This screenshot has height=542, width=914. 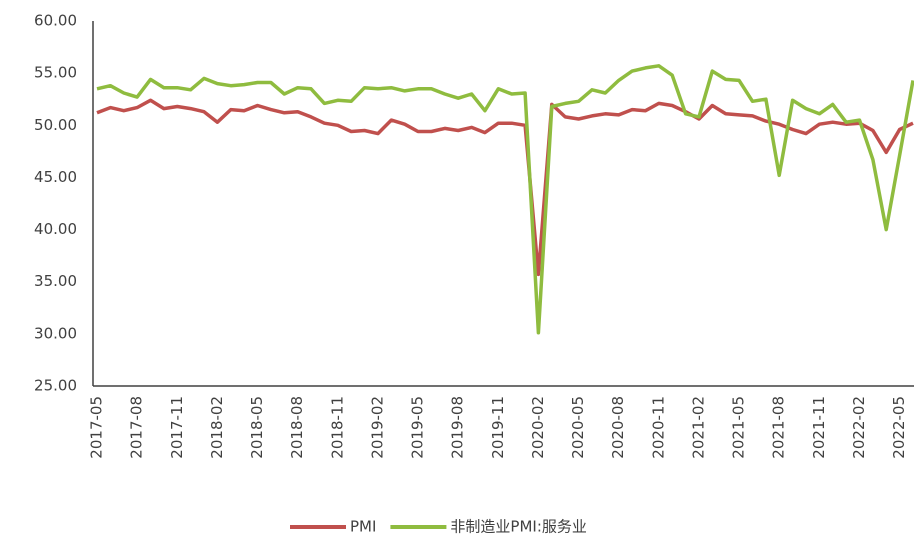 What do you see at coordinates (819, 427) in the screenshot?
I see `x-tick-label: 2021-11` at bounding box center [819, 427].